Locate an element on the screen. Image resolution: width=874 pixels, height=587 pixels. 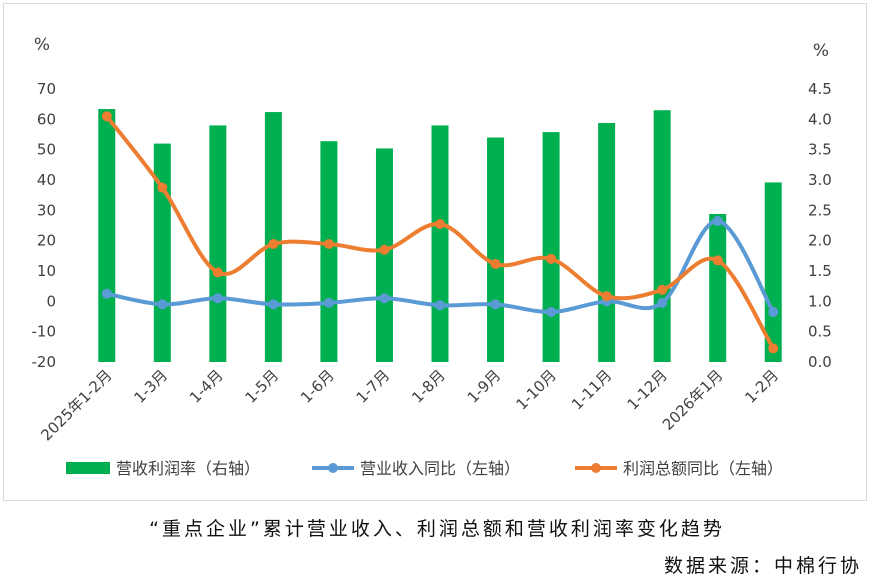
right-tick-label: 1.0 is located at coordinates (820, 301).